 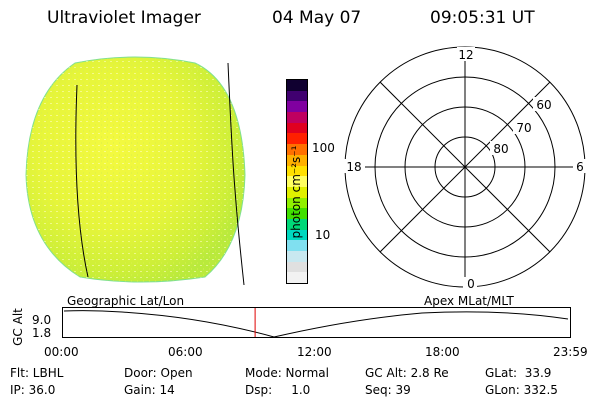 I want to click on status-seq: Seq: 39, so click(x=388, y=390).